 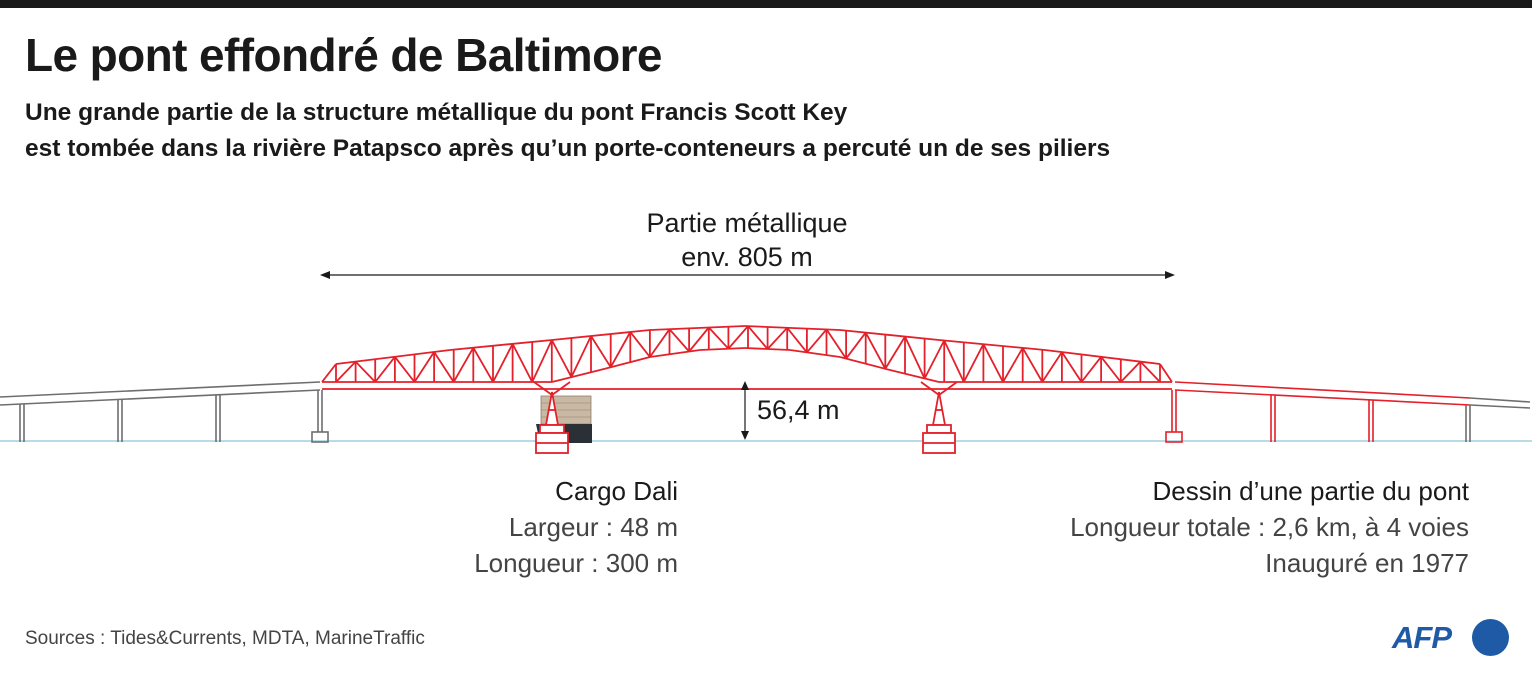 I want to click on main-pier-left-cap, so click(x=552, y=429).